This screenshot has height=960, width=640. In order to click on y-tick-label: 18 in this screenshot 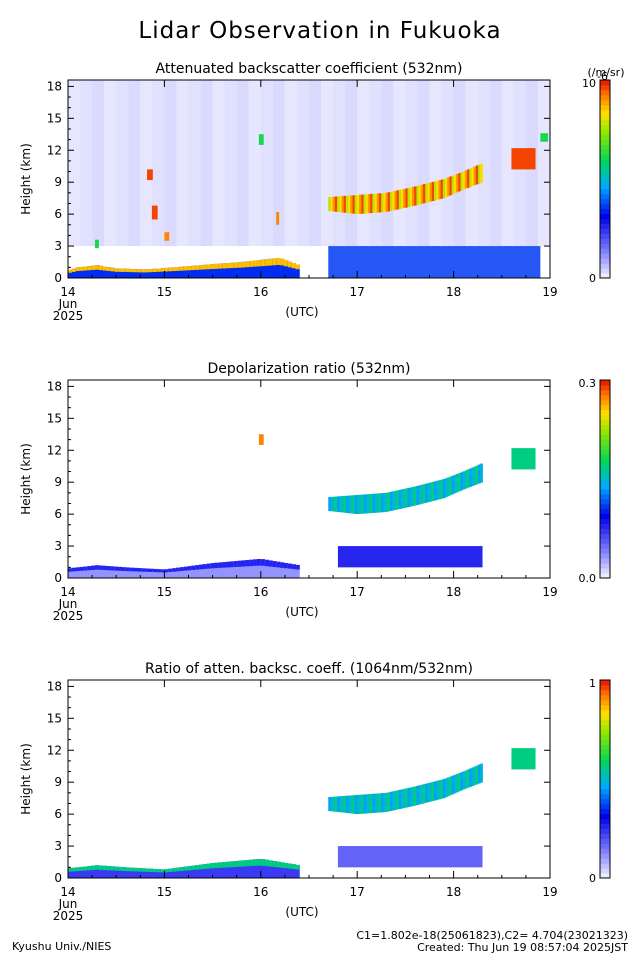, I will do `click(54, 686)`.